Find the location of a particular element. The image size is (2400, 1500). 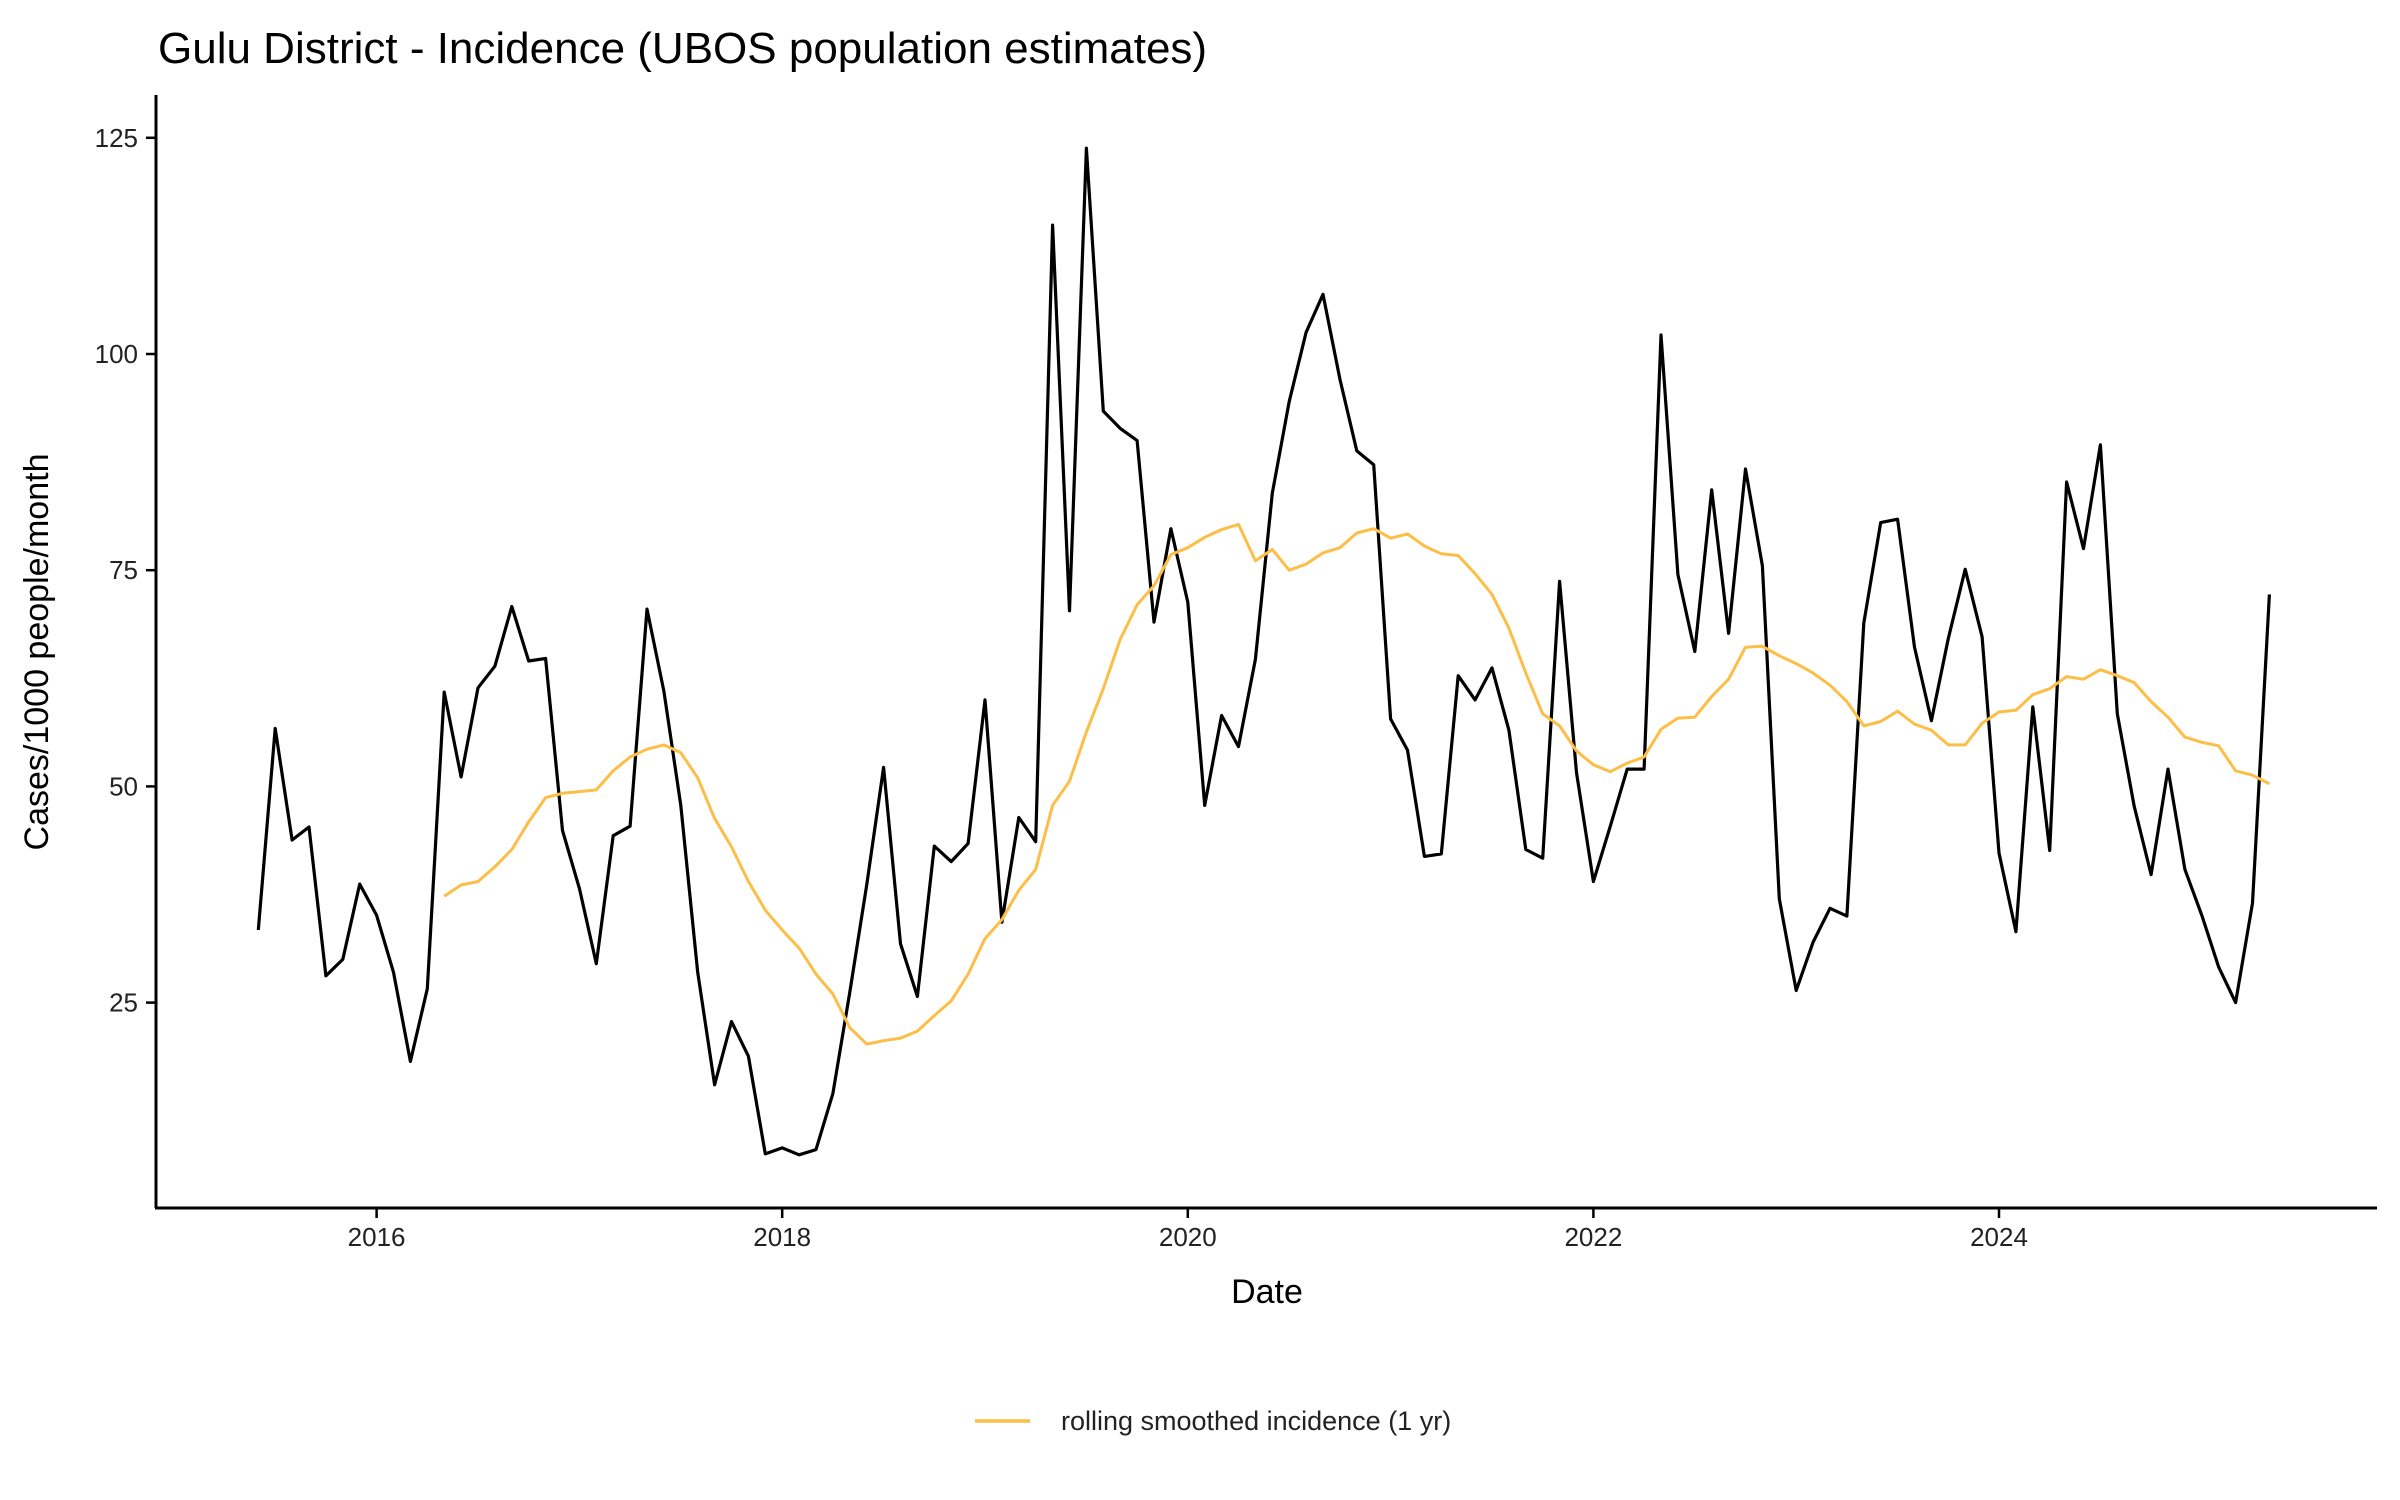

y-tick-label: 125 is located at coordinates (116, 138).